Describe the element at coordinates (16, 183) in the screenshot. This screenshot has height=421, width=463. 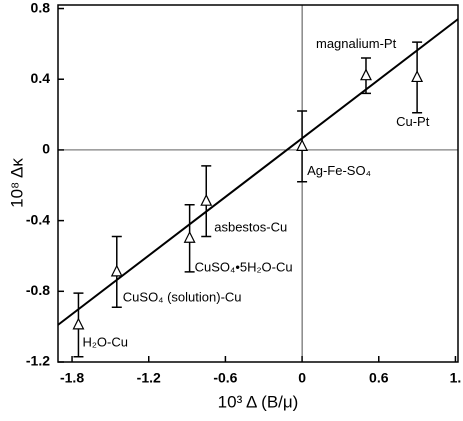
I see `y-axis-label: 10⁸ Δκ` at that location.